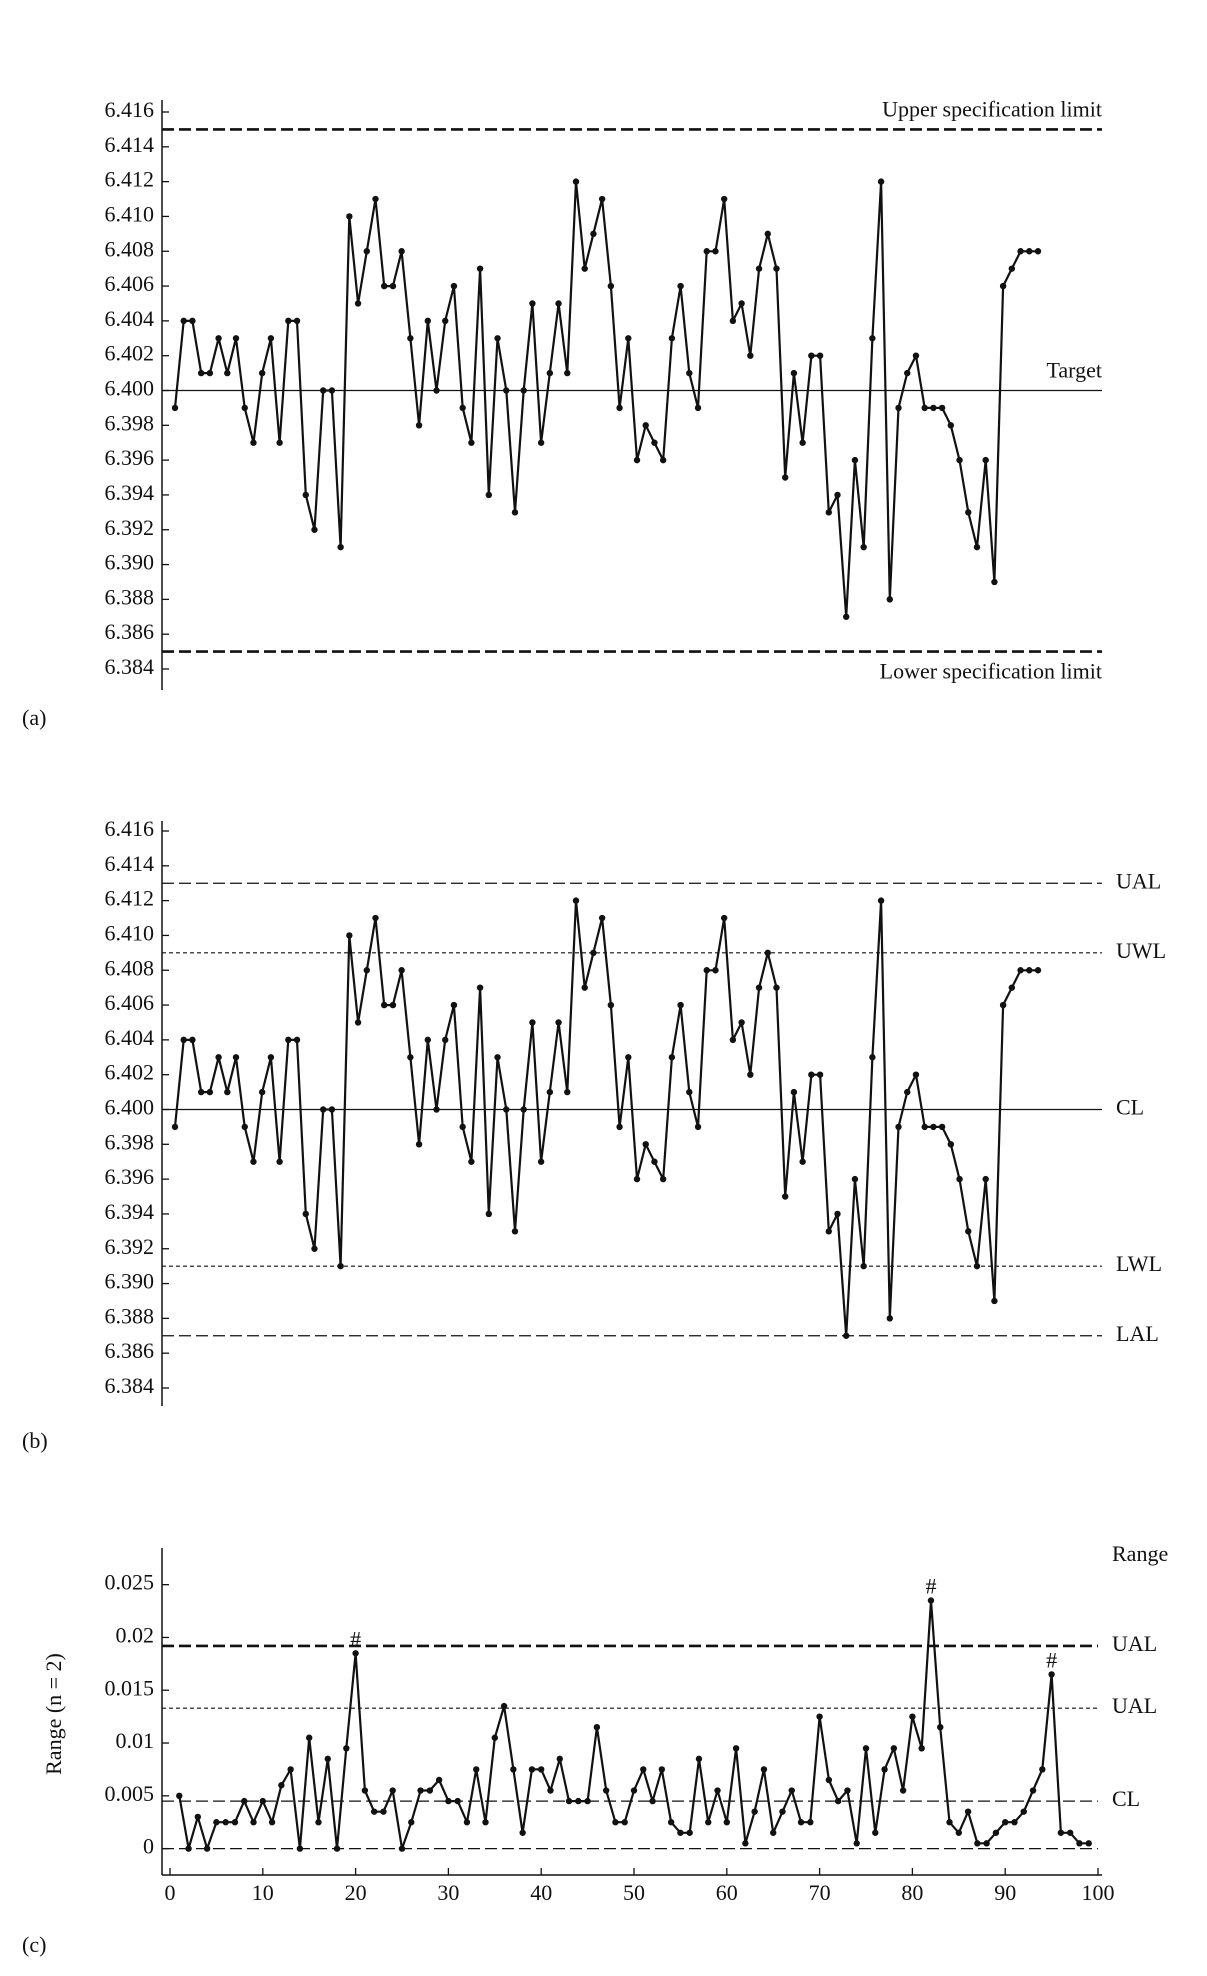 This screenshot has height=1976, width=1207. Describe the element at coordinates (541, 1892) in the screenshot. I see `x-tick-label: 40` at that location.